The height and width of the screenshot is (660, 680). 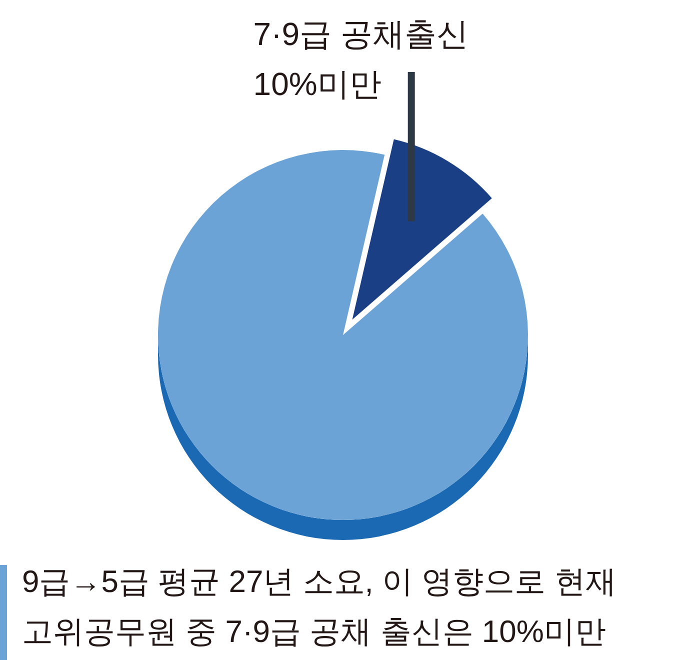 What do you see at coordinates (319, 606) in the screenshot?
I see `text: 9급→5급 평균 27년 소요, 이 영향으로 현재 고위공무원 중 7·9급 공채 출신은 10%미만` at bounding box center [319, 606].